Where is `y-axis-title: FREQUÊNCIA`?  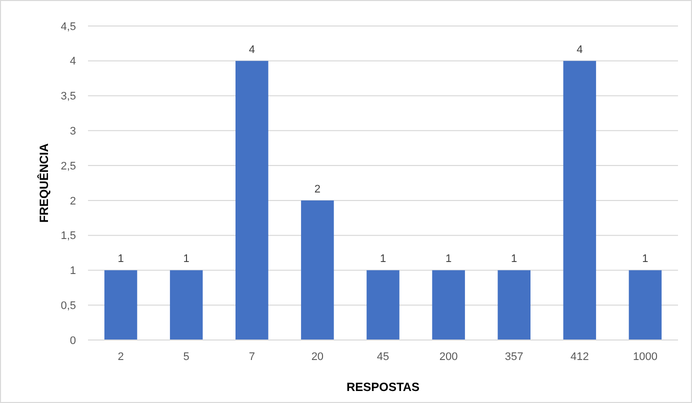 y-axis-title: FREQUÊNCIA is located at coordinates (44, 183).